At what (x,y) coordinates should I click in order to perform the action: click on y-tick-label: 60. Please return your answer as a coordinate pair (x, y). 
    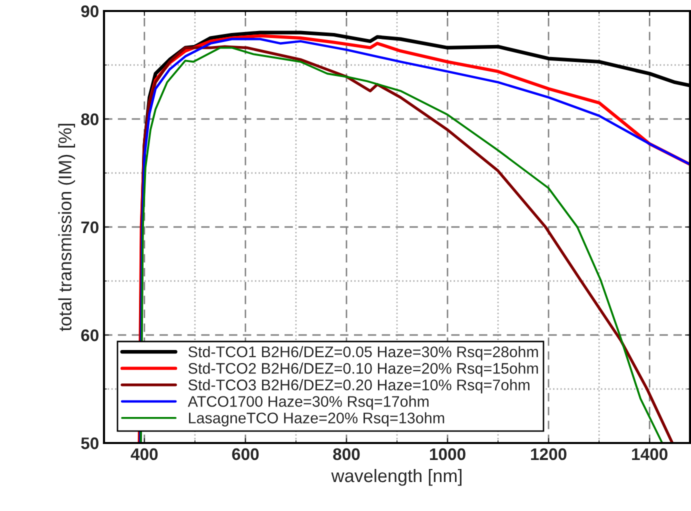
    Looking at the image, I should click on (89, 335).